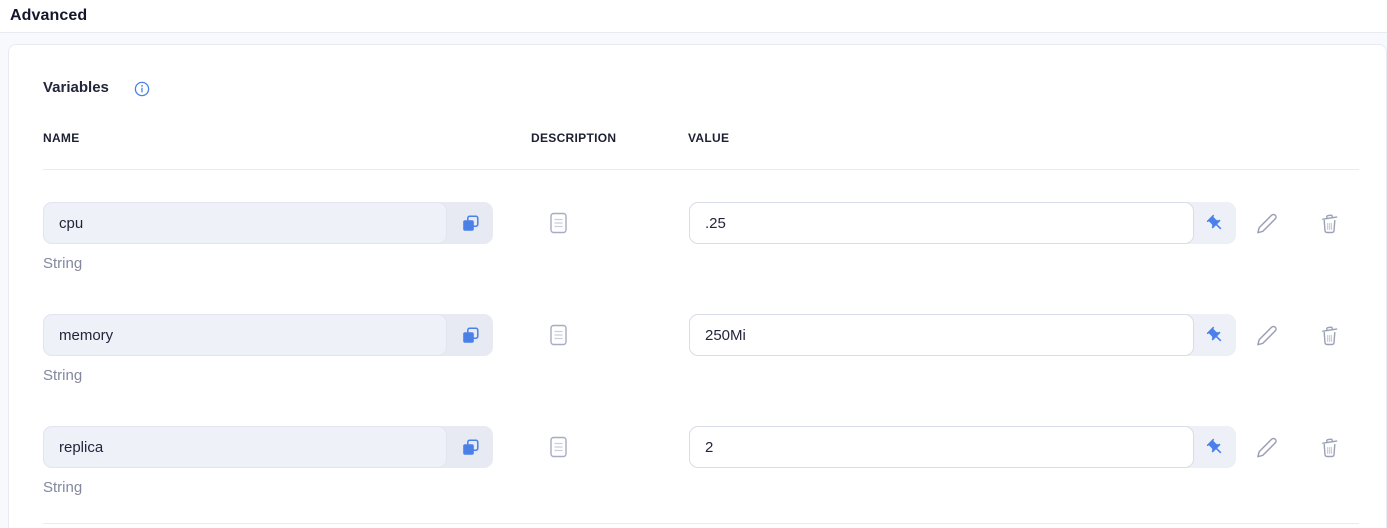  What do you see at coordinates (61, 138) in the screenshot?
I see `column-header-name: NAME` at bounding box center [61, 138].